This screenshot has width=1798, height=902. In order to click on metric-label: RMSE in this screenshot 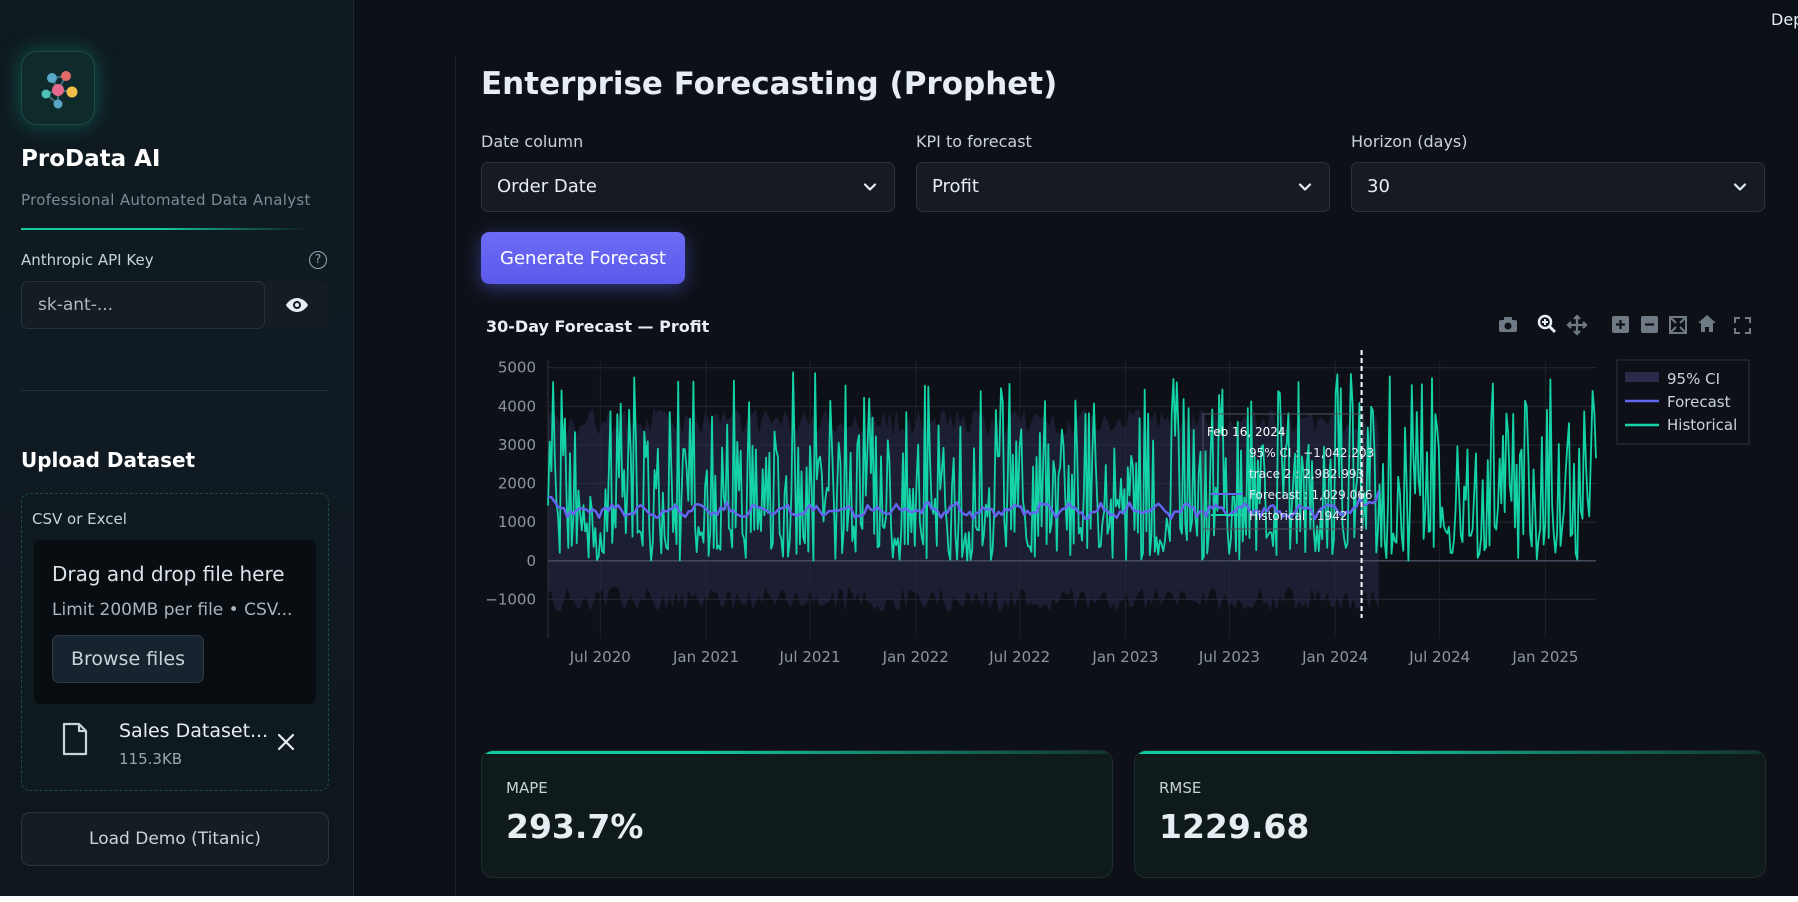, I will do `click(1180, 788)`.